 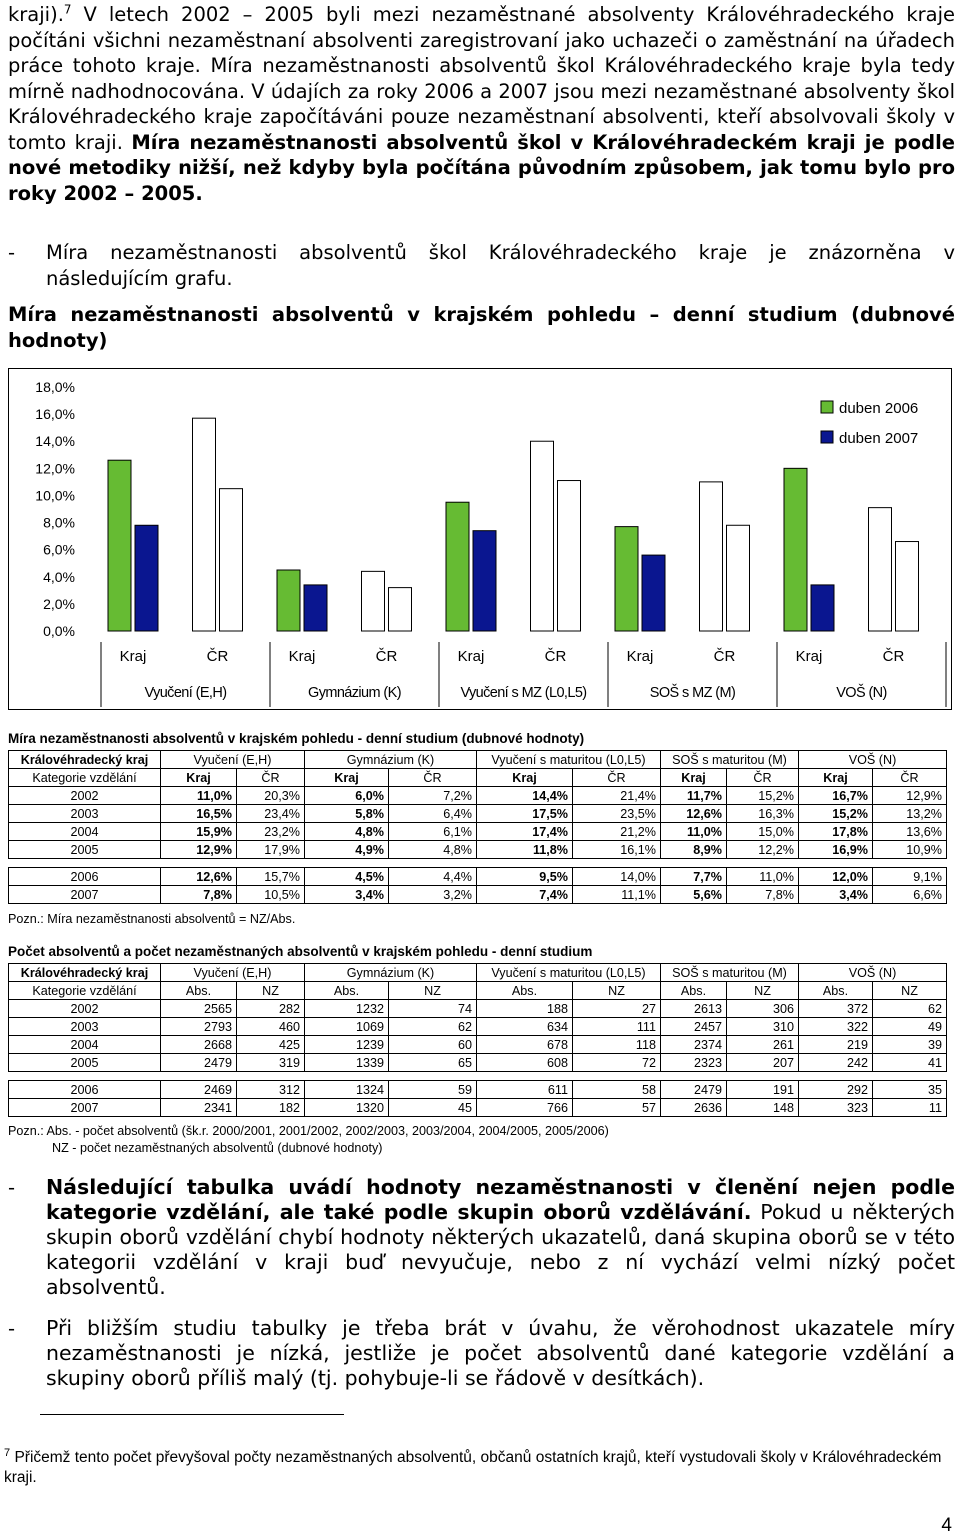 What do you see at coordinates (55, 468) in the screenshot?
I see `y-tick-label: 12,0%` at bounding box center [55, 468].